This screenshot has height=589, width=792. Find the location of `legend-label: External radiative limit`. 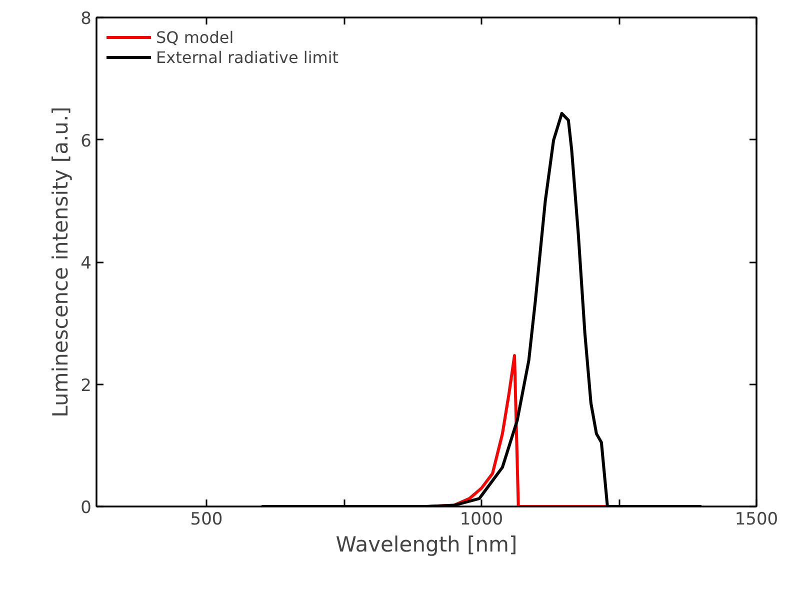

legend-label: External radiative limit is located at coordinates (247, 57).